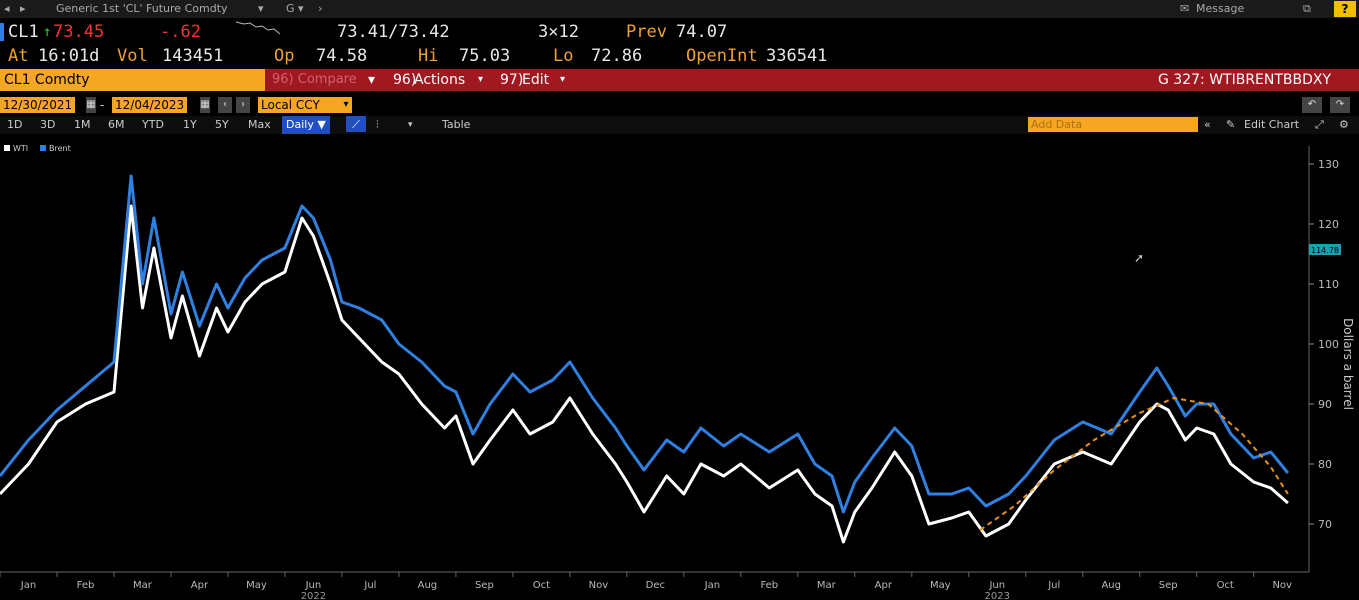 The height and width of the screenshot is (600, 1359). I want to click on actions-chevron-icon: ▾, so click(481, 79).